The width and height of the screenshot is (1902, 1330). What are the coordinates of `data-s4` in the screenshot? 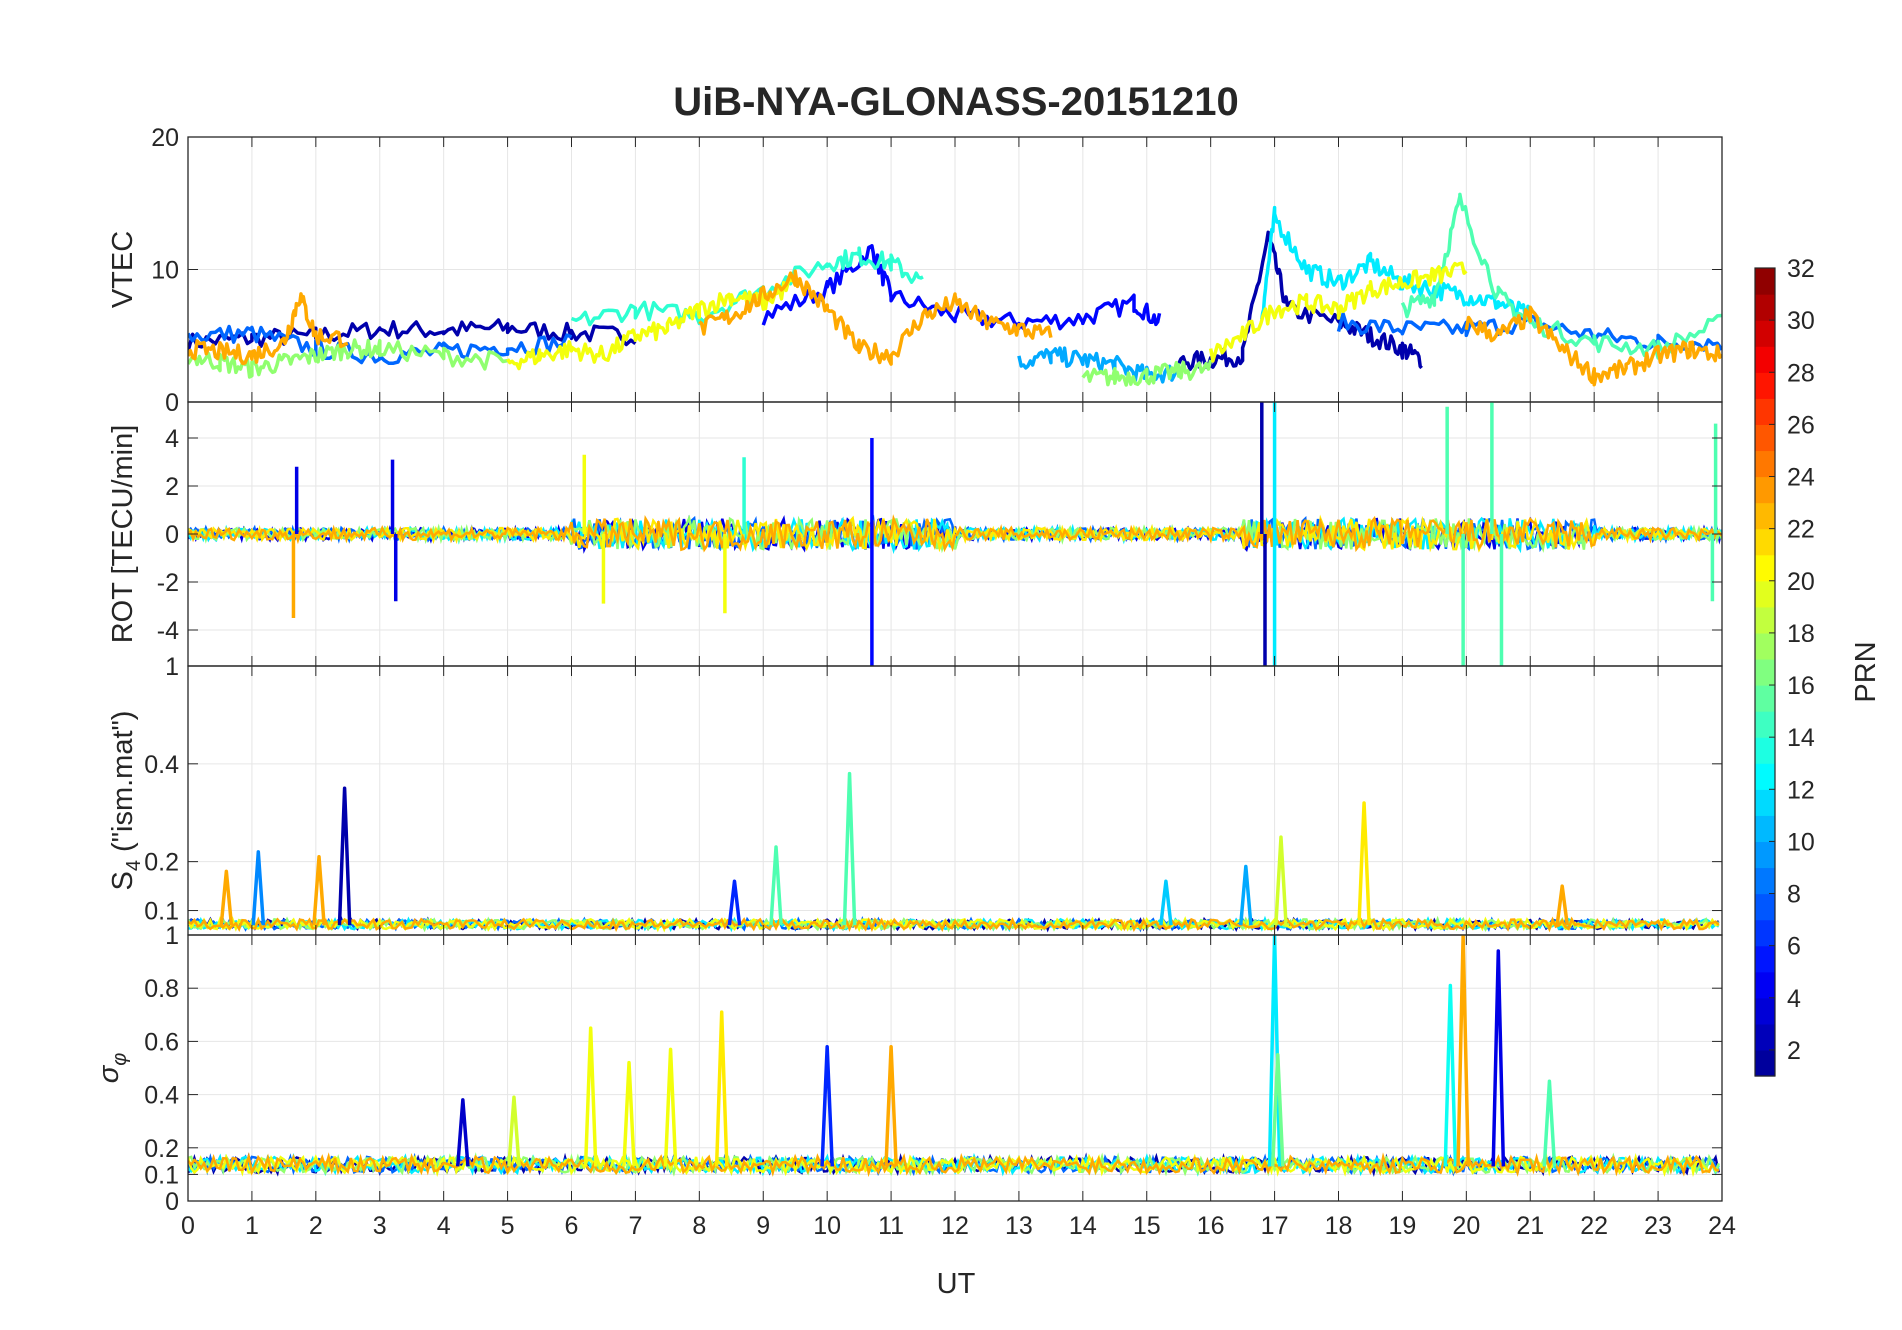 It's located at (954, 852).